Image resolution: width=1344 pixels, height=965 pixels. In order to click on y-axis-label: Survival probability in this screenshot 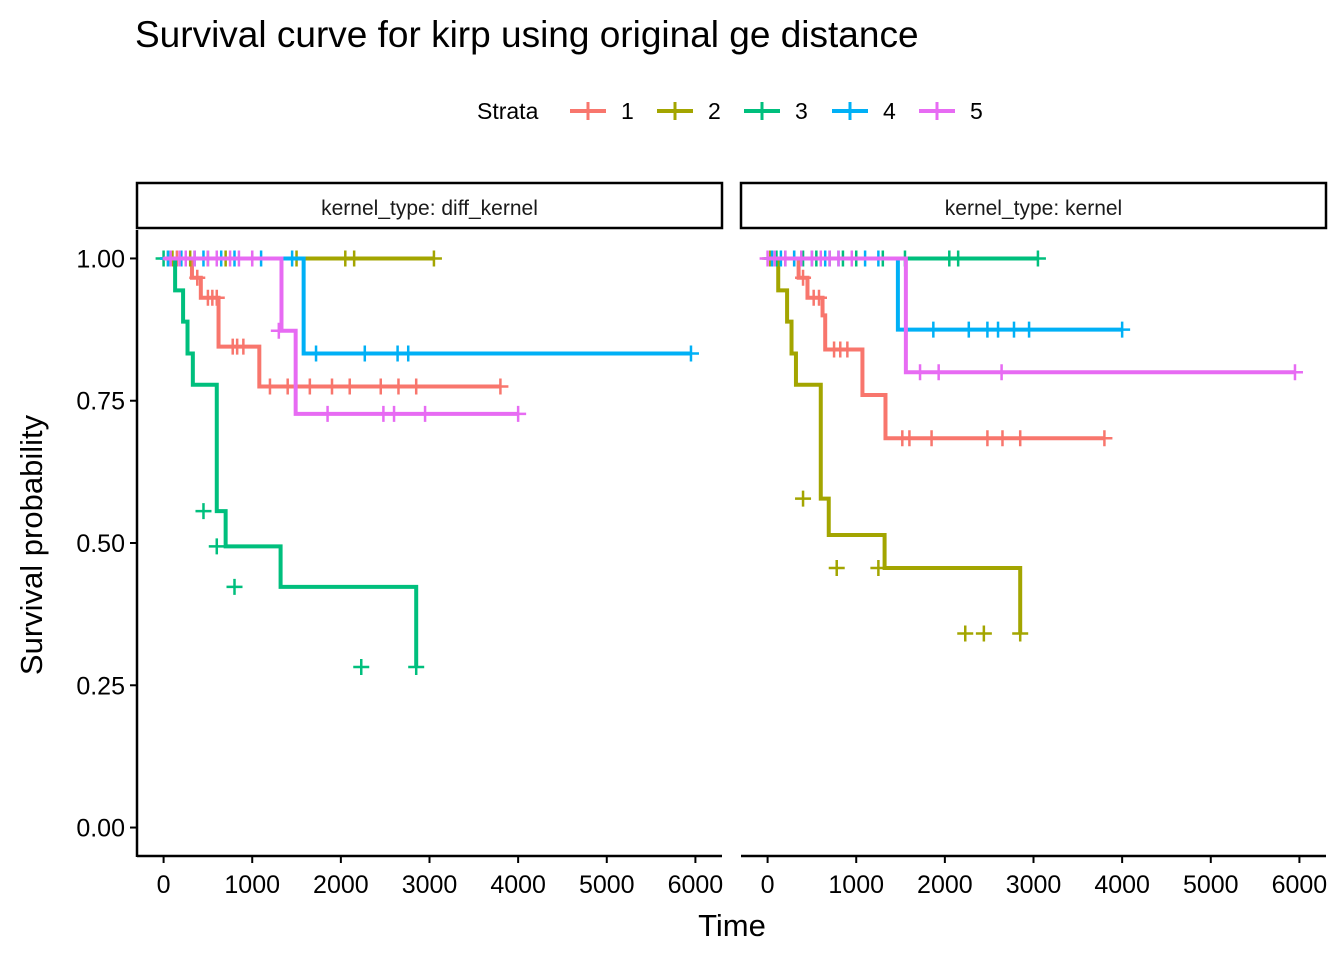, I will do `click(31, 544)`.